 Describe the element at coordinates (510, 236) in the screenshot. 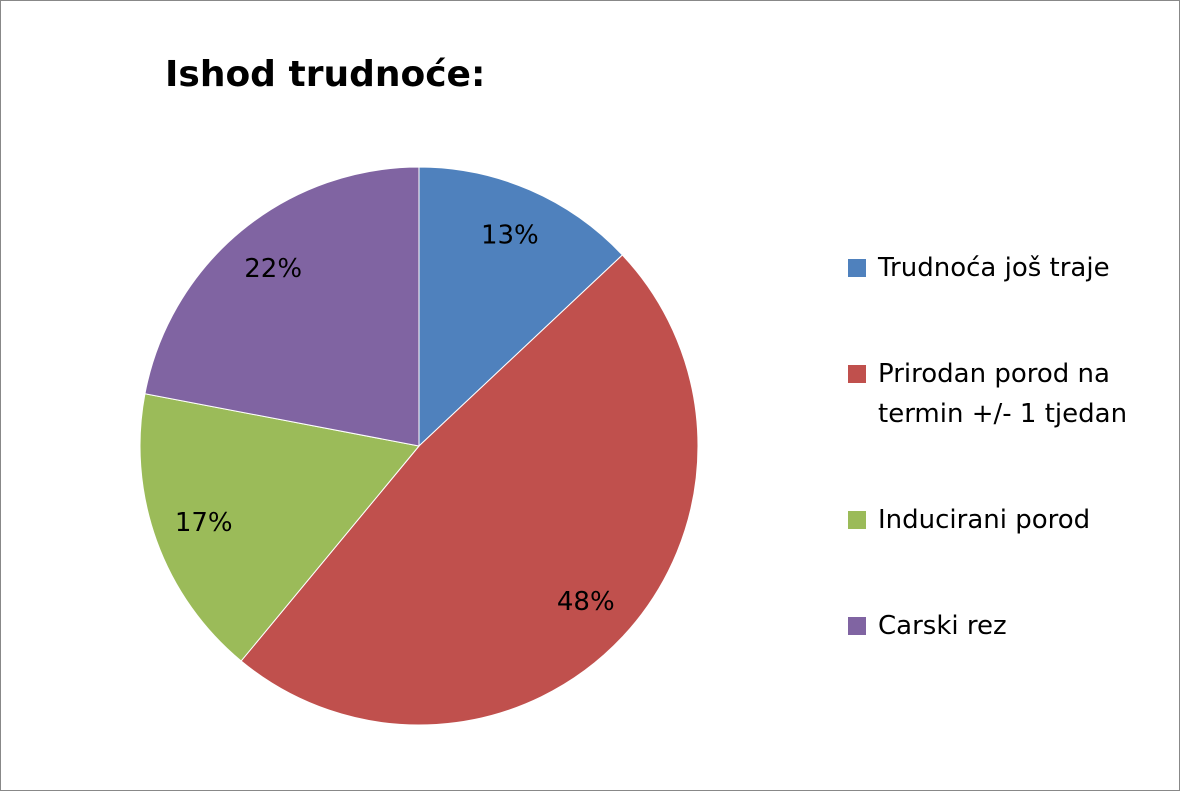

I see `data-label: 13%` at that location.